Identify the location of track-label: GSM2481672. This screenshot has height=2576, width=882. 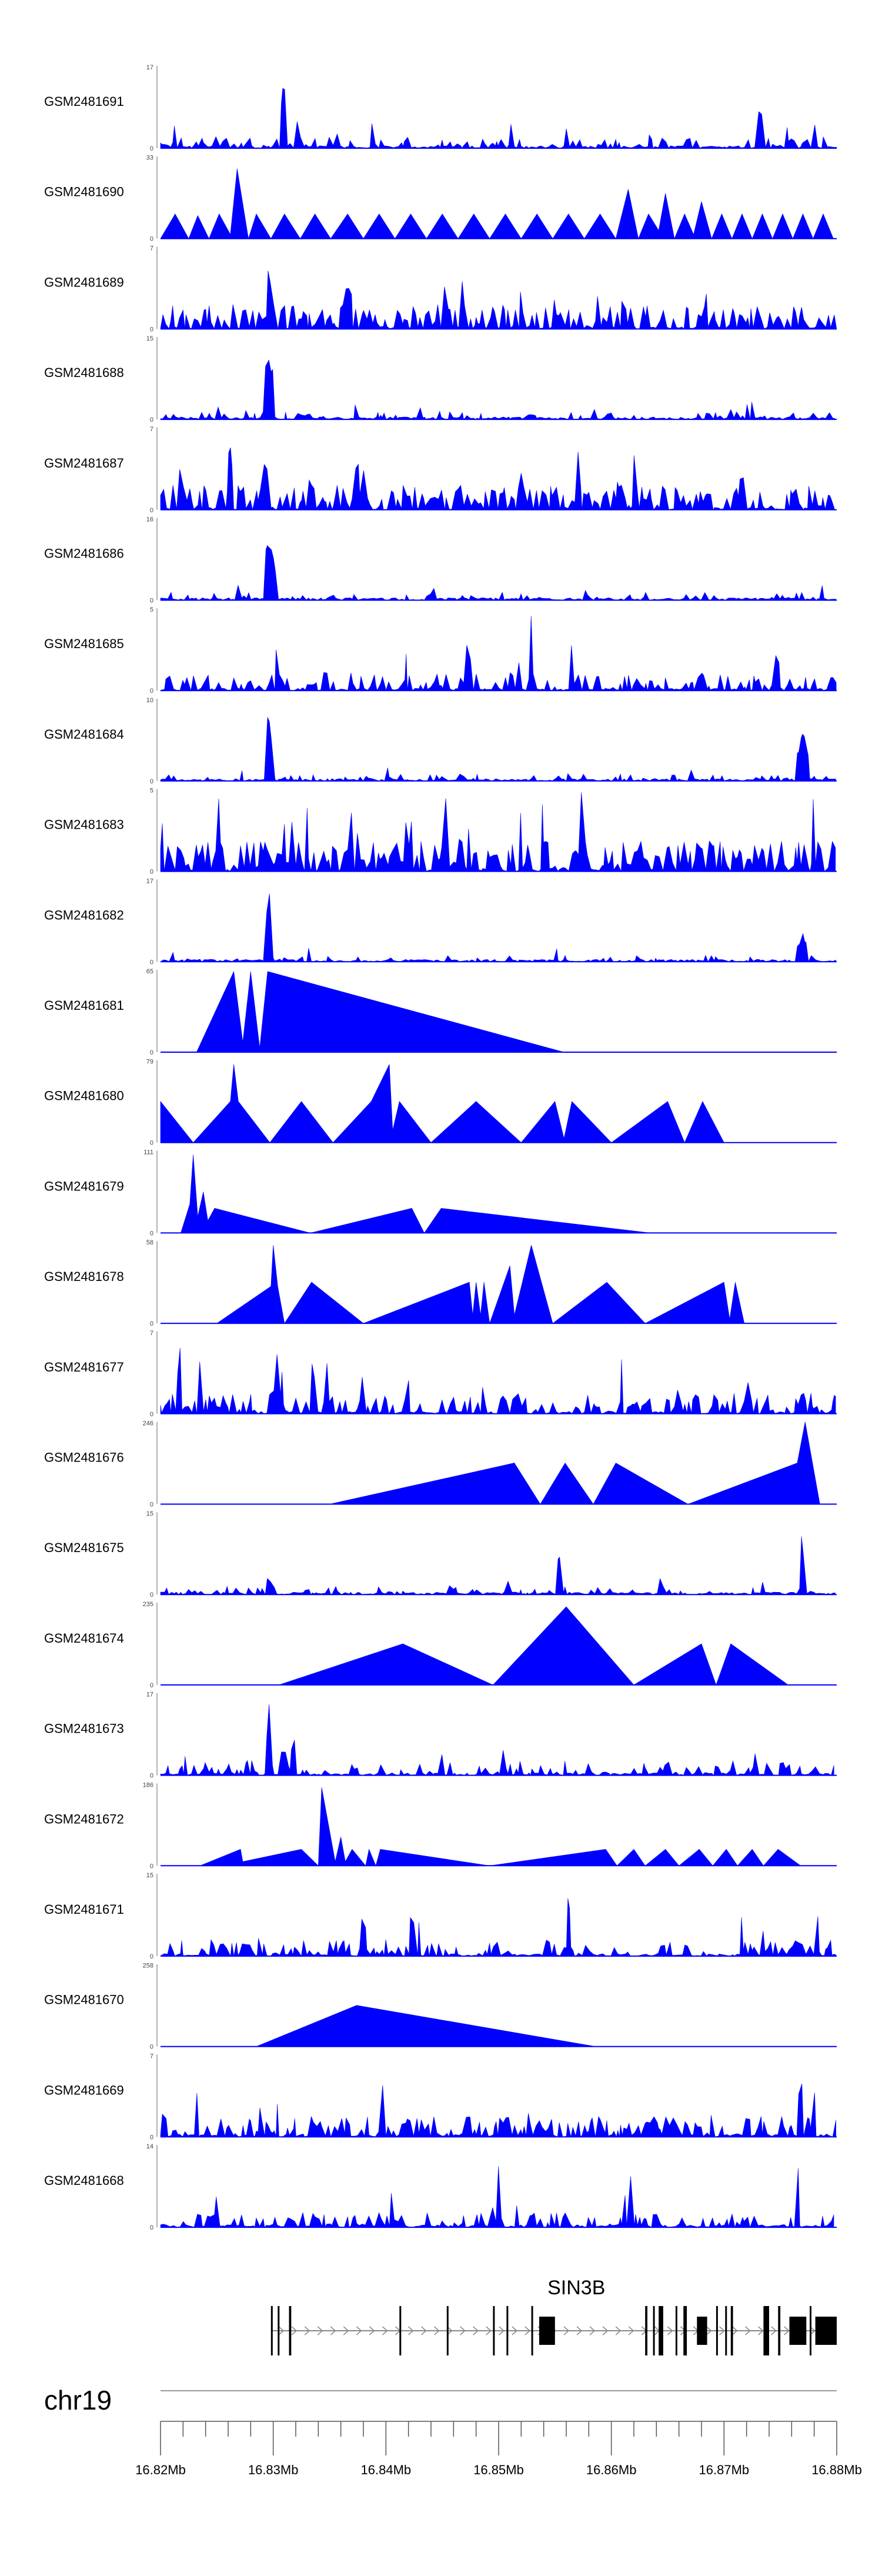
(84, 1818).